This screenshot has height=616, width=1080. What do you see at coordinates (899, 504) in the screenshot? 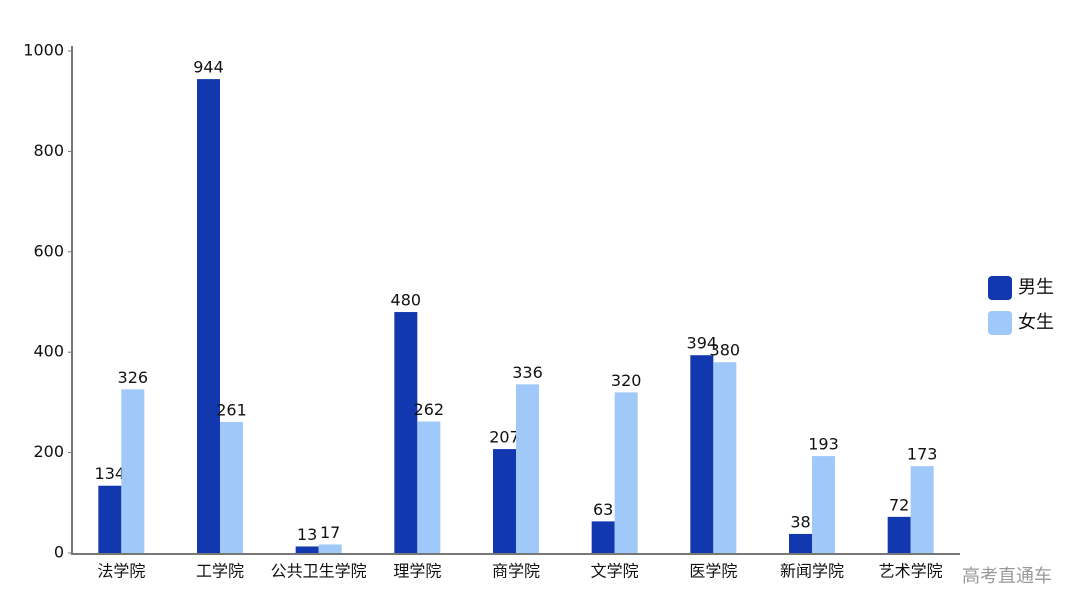
I see `data-label: 72` at bounding box center [899, 504].